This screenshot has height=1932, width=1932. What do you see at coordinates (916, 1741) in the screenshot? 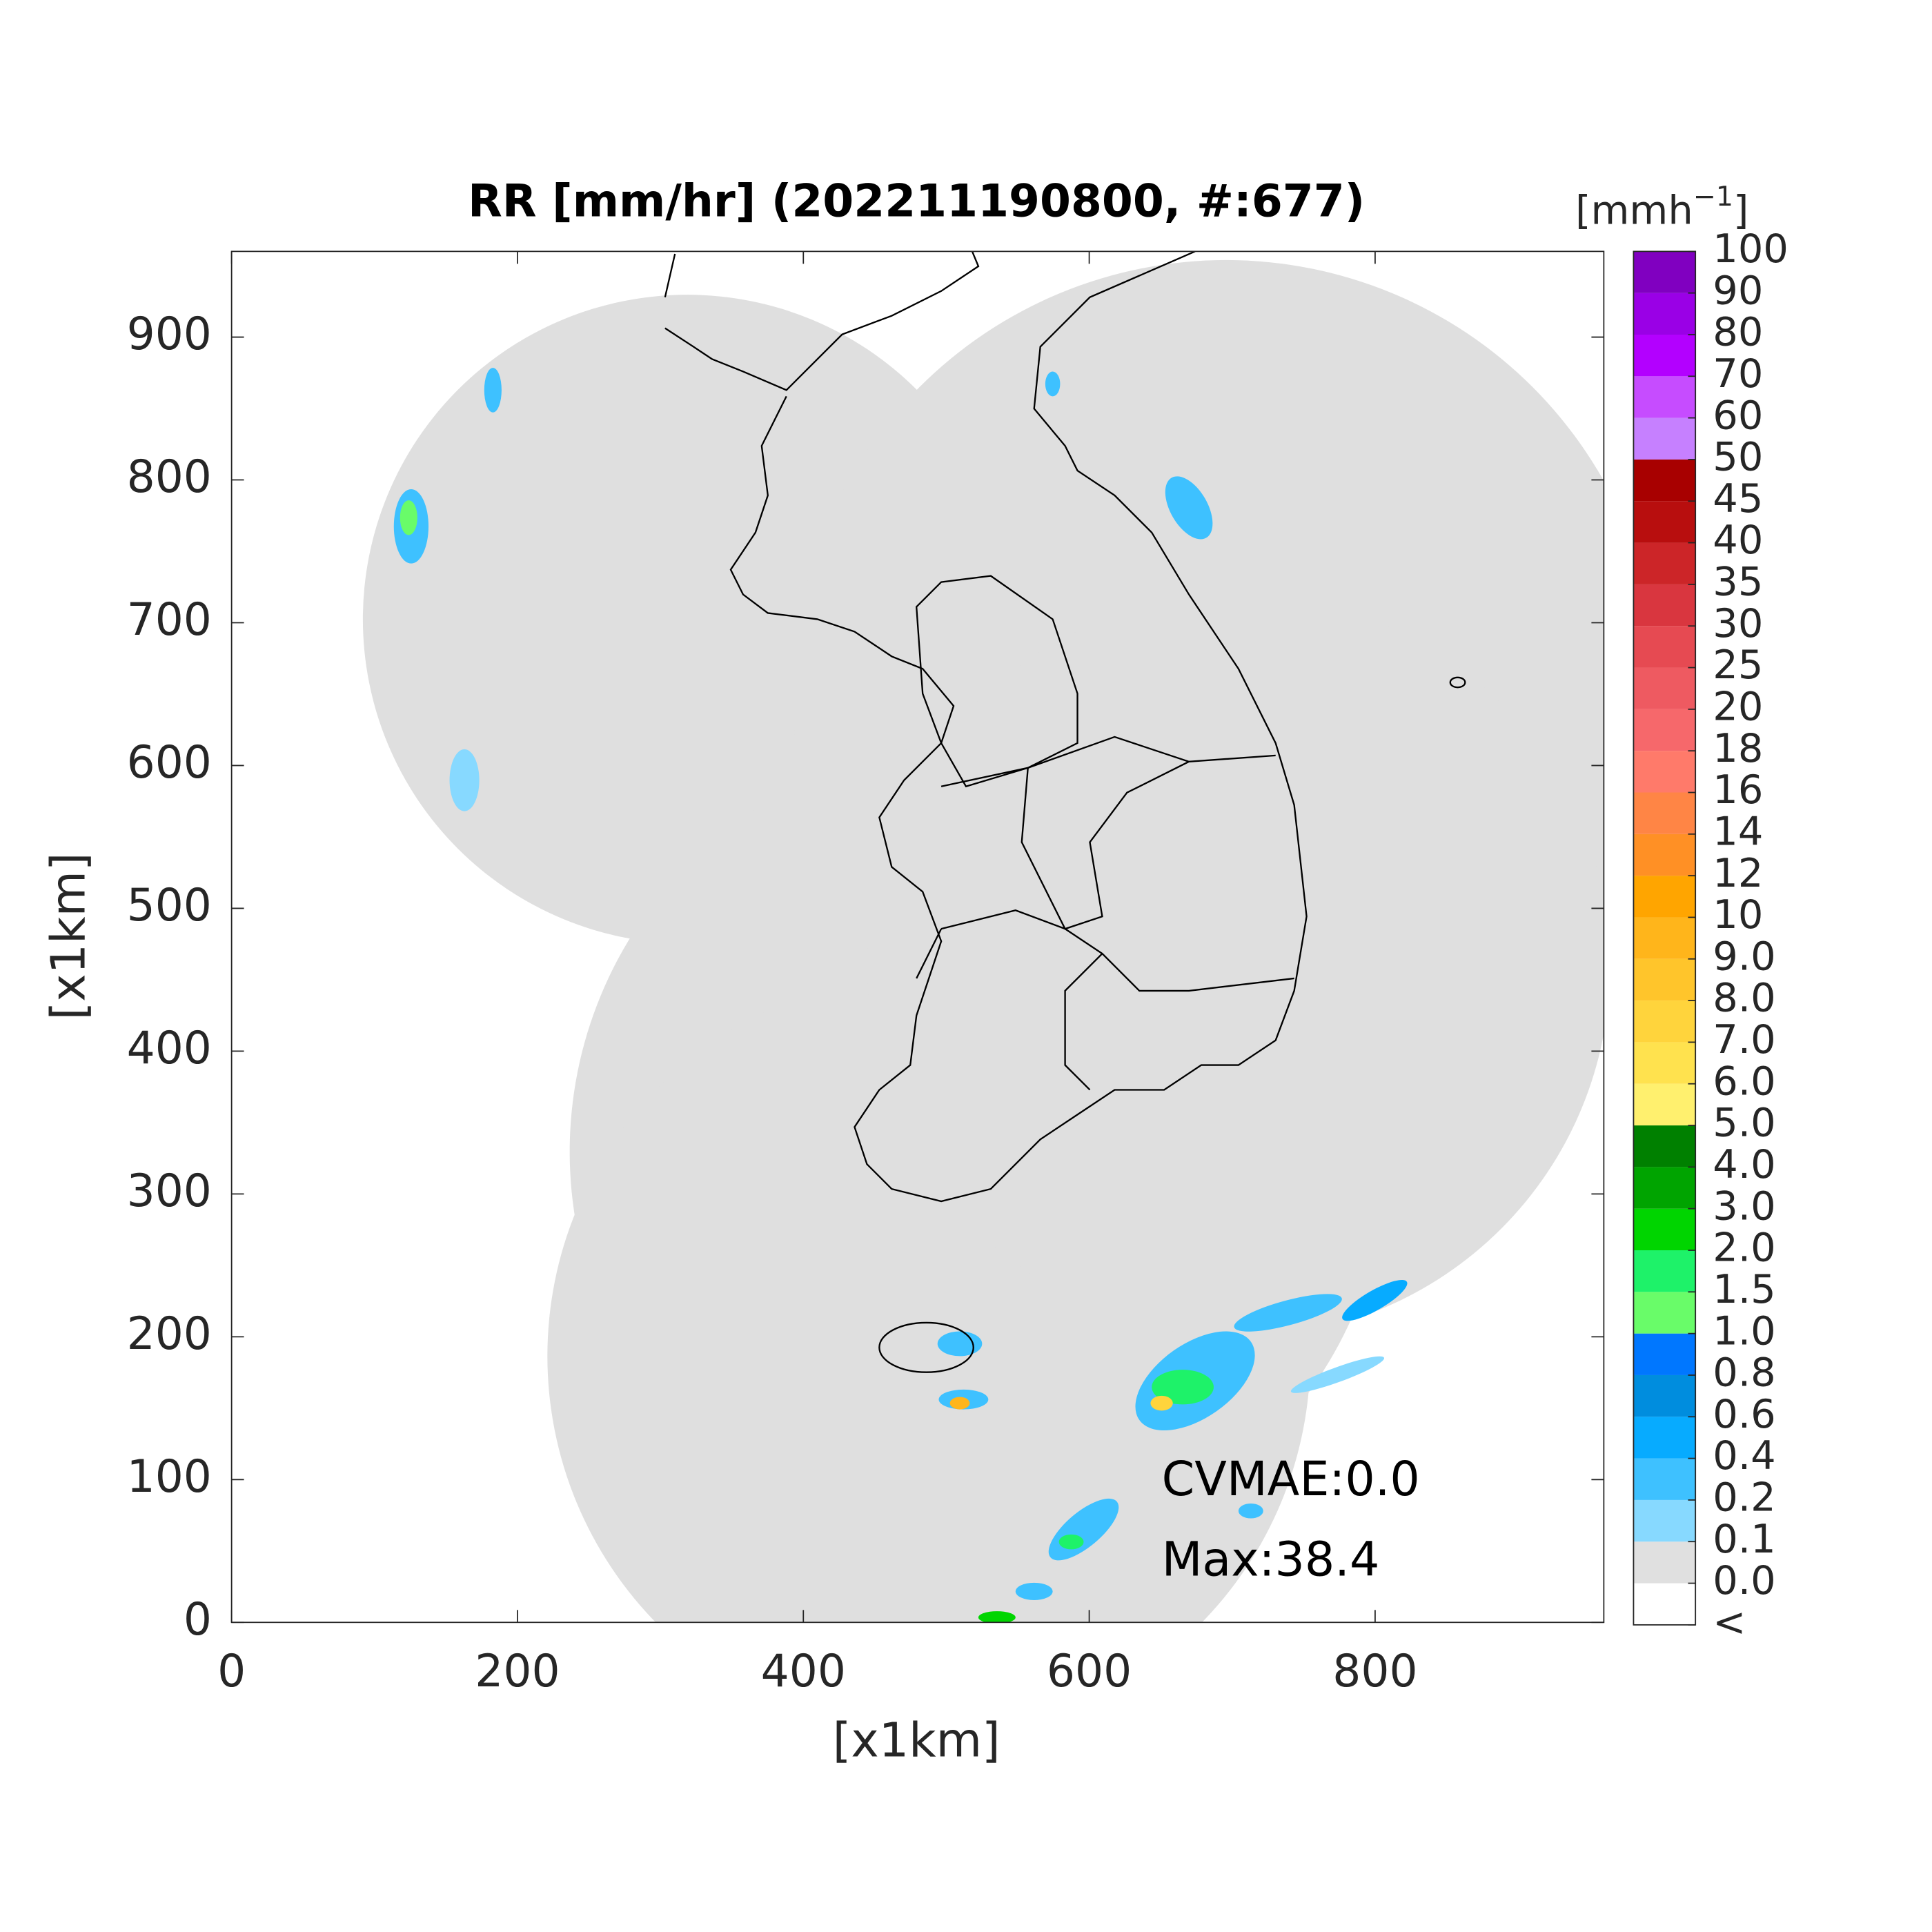
I see `x-axis-label: [x1km]` at bounding box center [916, 1741].